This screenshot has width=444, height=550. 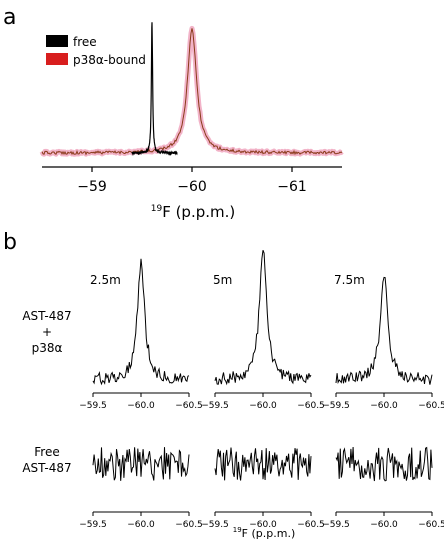 I want to click on panel-a-legend: free p38α-bound, so click(x=96, y=51).